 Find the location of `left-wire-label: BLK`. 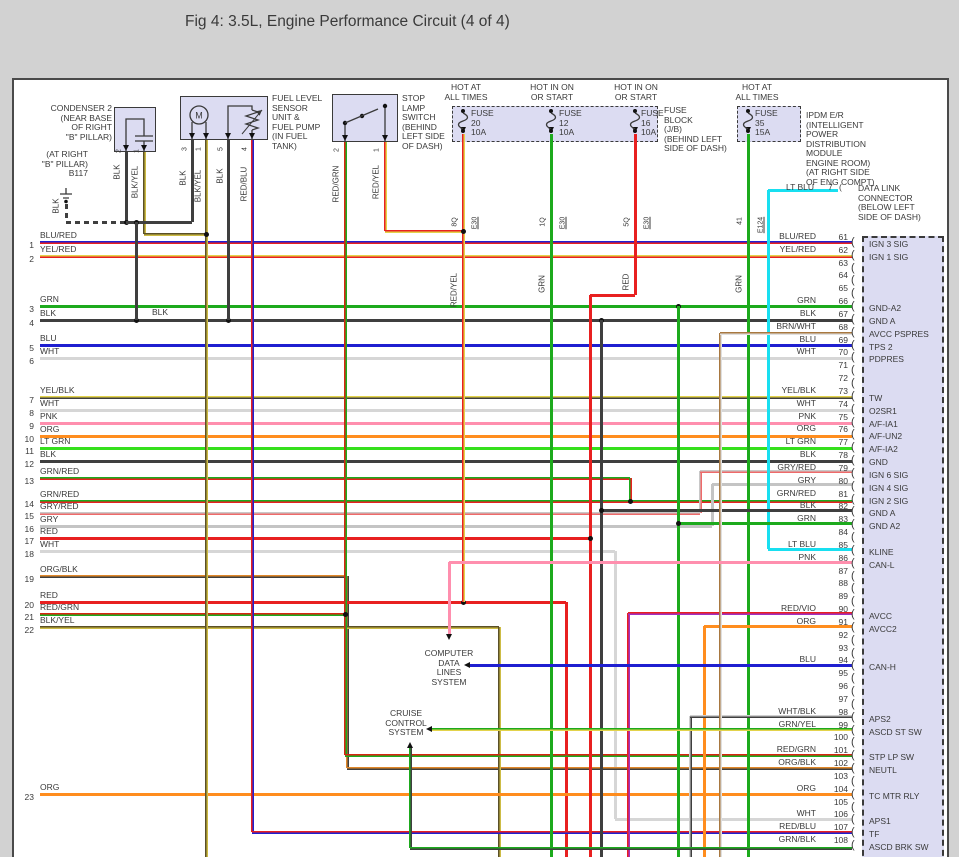

left-wire-label: BLK is located at coordinates (48, 454).